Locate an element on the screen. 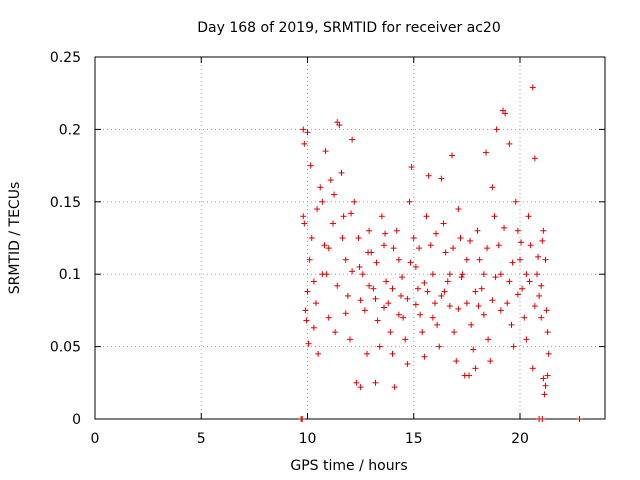 The width and height of the screenshot is (640, 480). y-axis-label: SRMTID / TECUs is located at coordinates (15, 238).